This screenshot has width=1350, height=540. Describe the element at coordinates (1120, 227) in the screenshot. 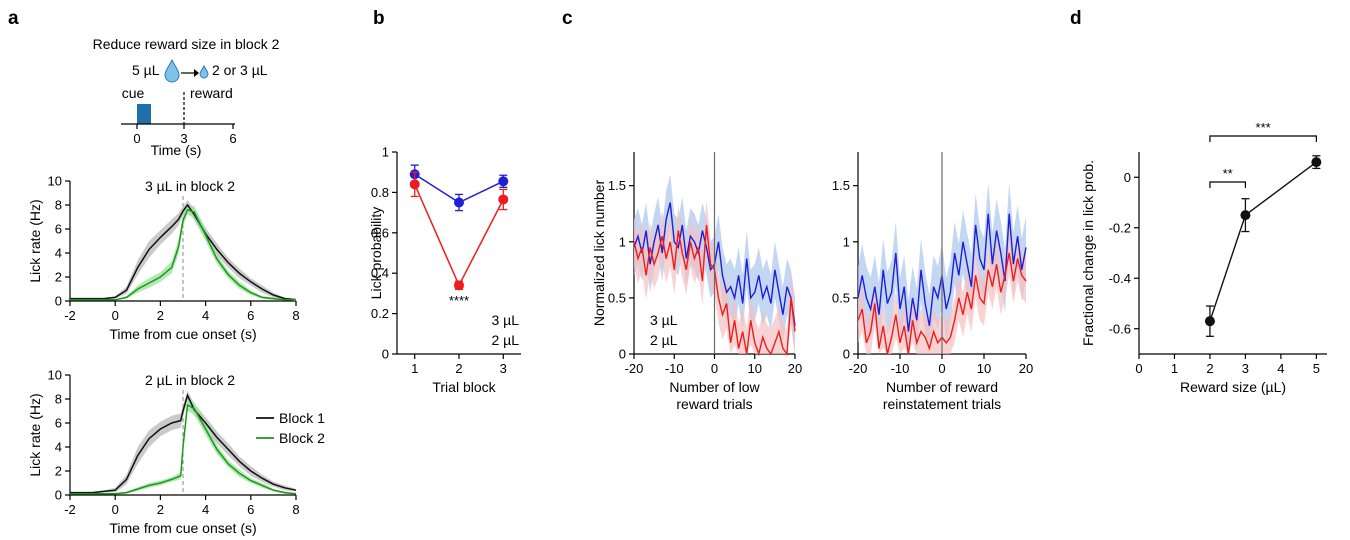

I see `d-ytick-label: -0.2` at that location.